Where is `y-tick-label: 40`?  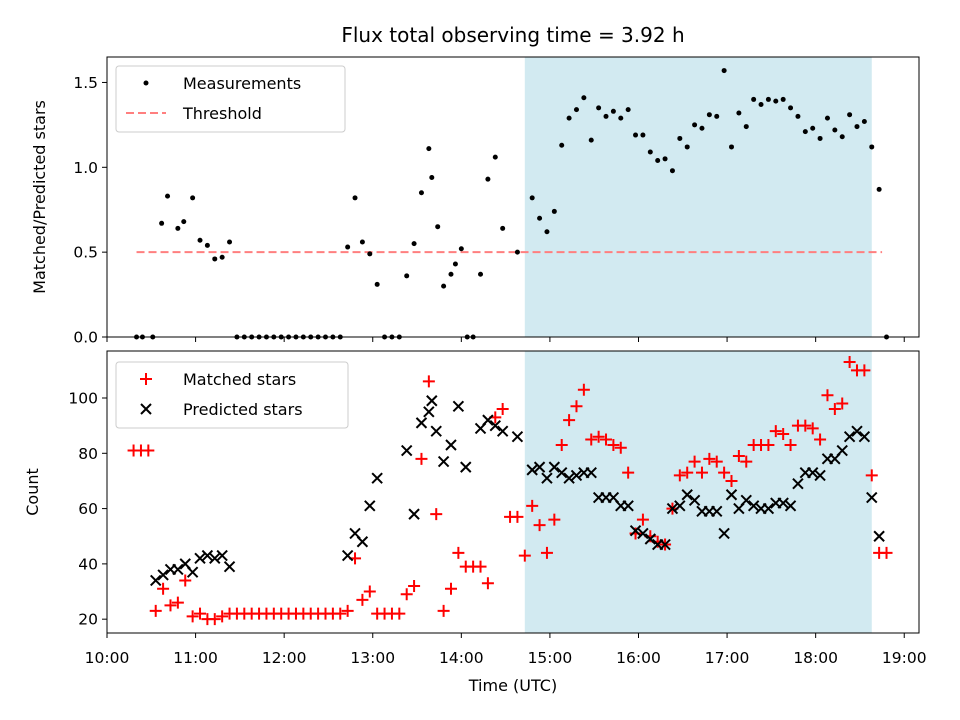
y-tick-label: 40 is located at coordinates (88, 564).